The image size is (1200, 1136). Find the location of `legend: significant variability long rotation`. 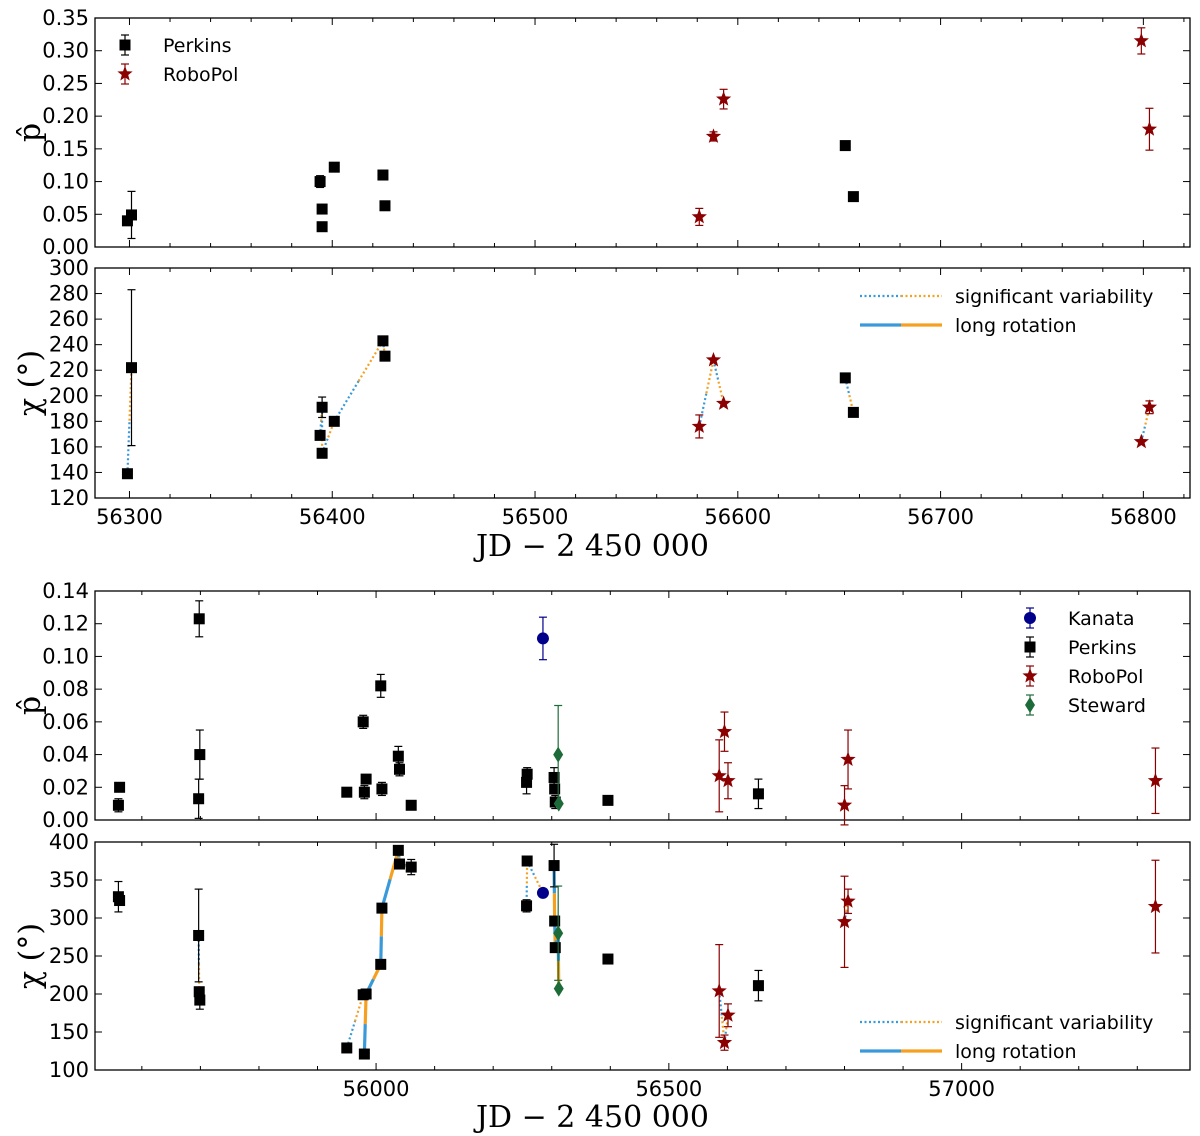

legend: significant variability long rotation is located at coordinates (1006, 311).